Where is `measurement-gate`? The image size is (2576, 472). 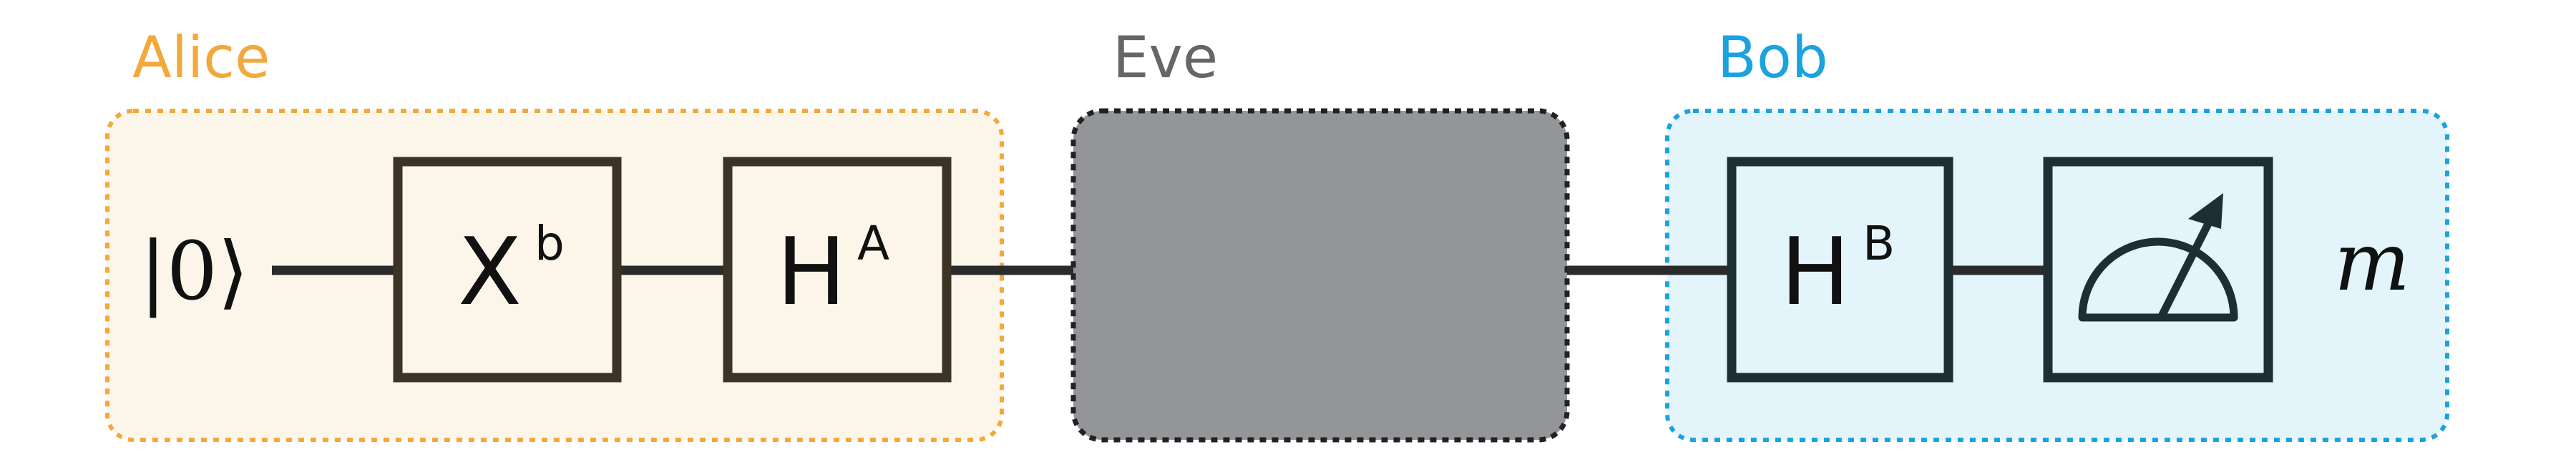
measurement-gate is located at coordinates (2158, 270).